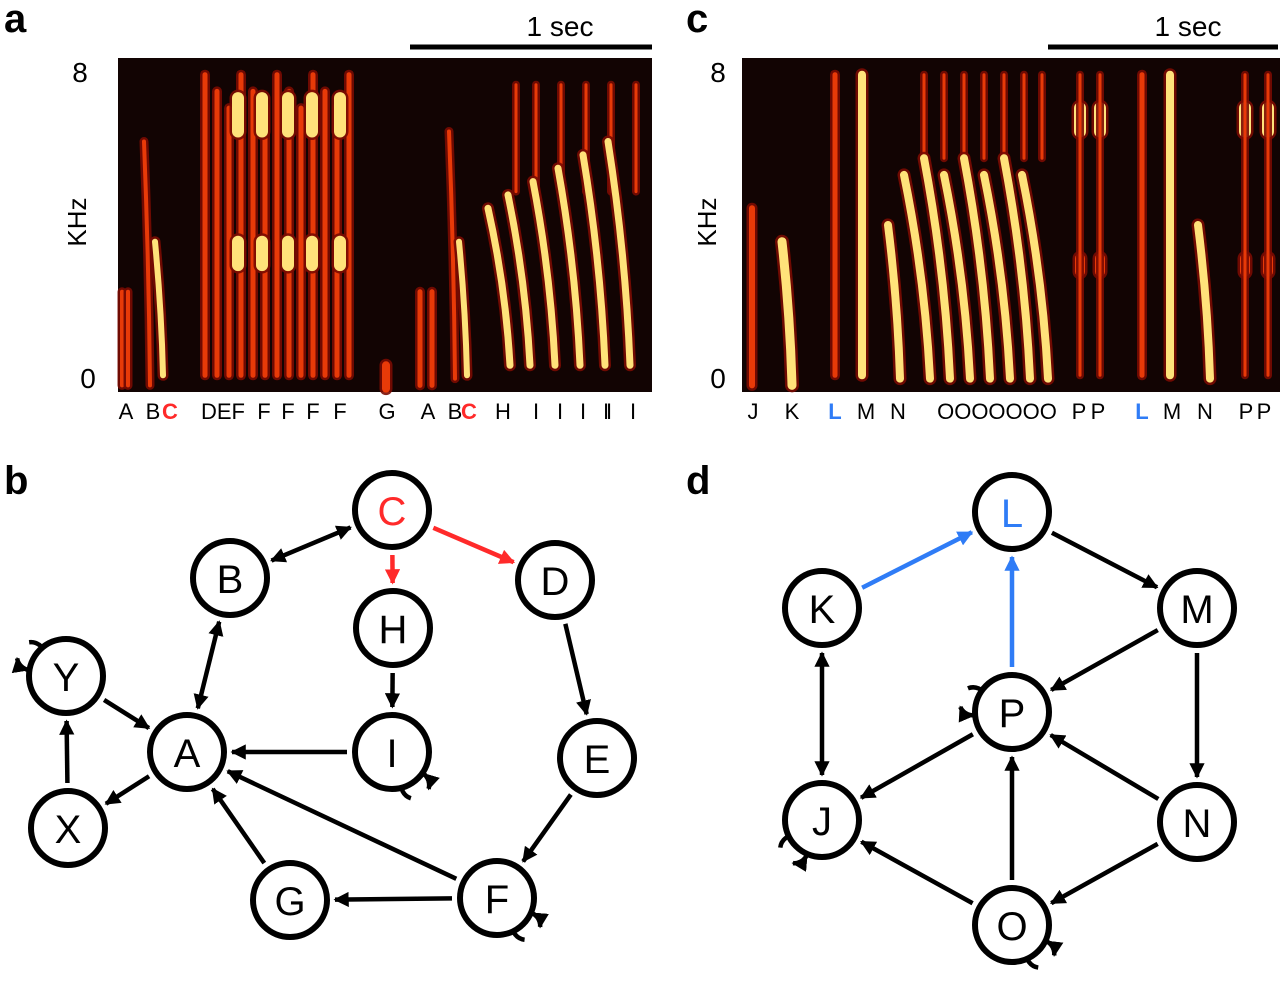  I want to click on node-label: D, so click(555, 582).